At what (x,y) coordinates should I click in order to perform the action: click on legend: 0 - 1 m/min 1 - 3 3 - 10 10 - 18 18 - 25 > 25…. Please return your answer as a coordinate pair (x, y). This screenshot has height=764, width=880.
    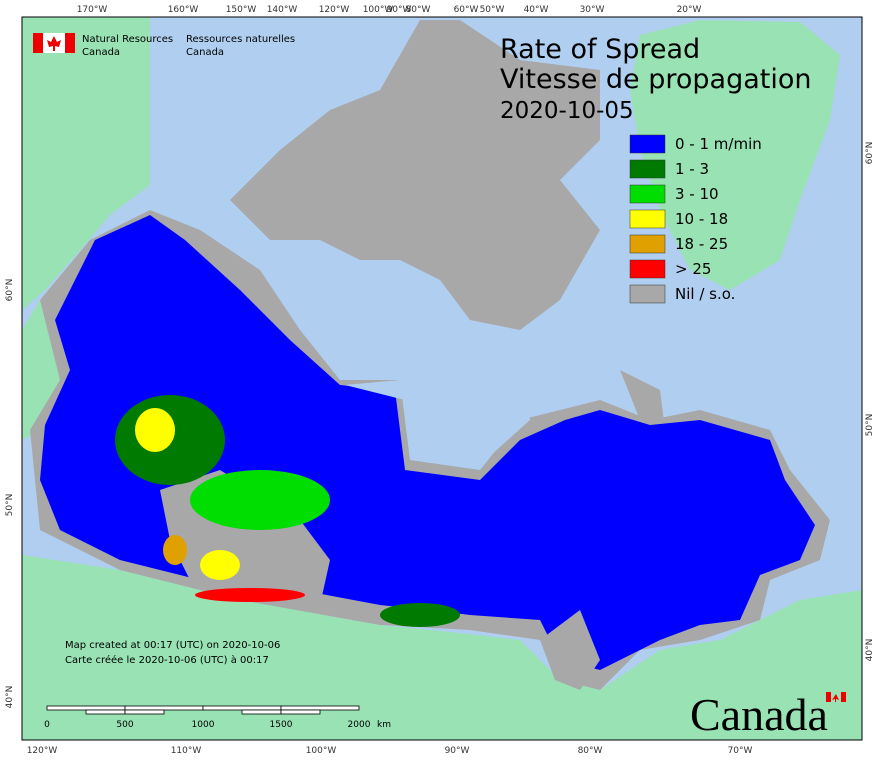
    Looking at the image, I should click on (695, 219).